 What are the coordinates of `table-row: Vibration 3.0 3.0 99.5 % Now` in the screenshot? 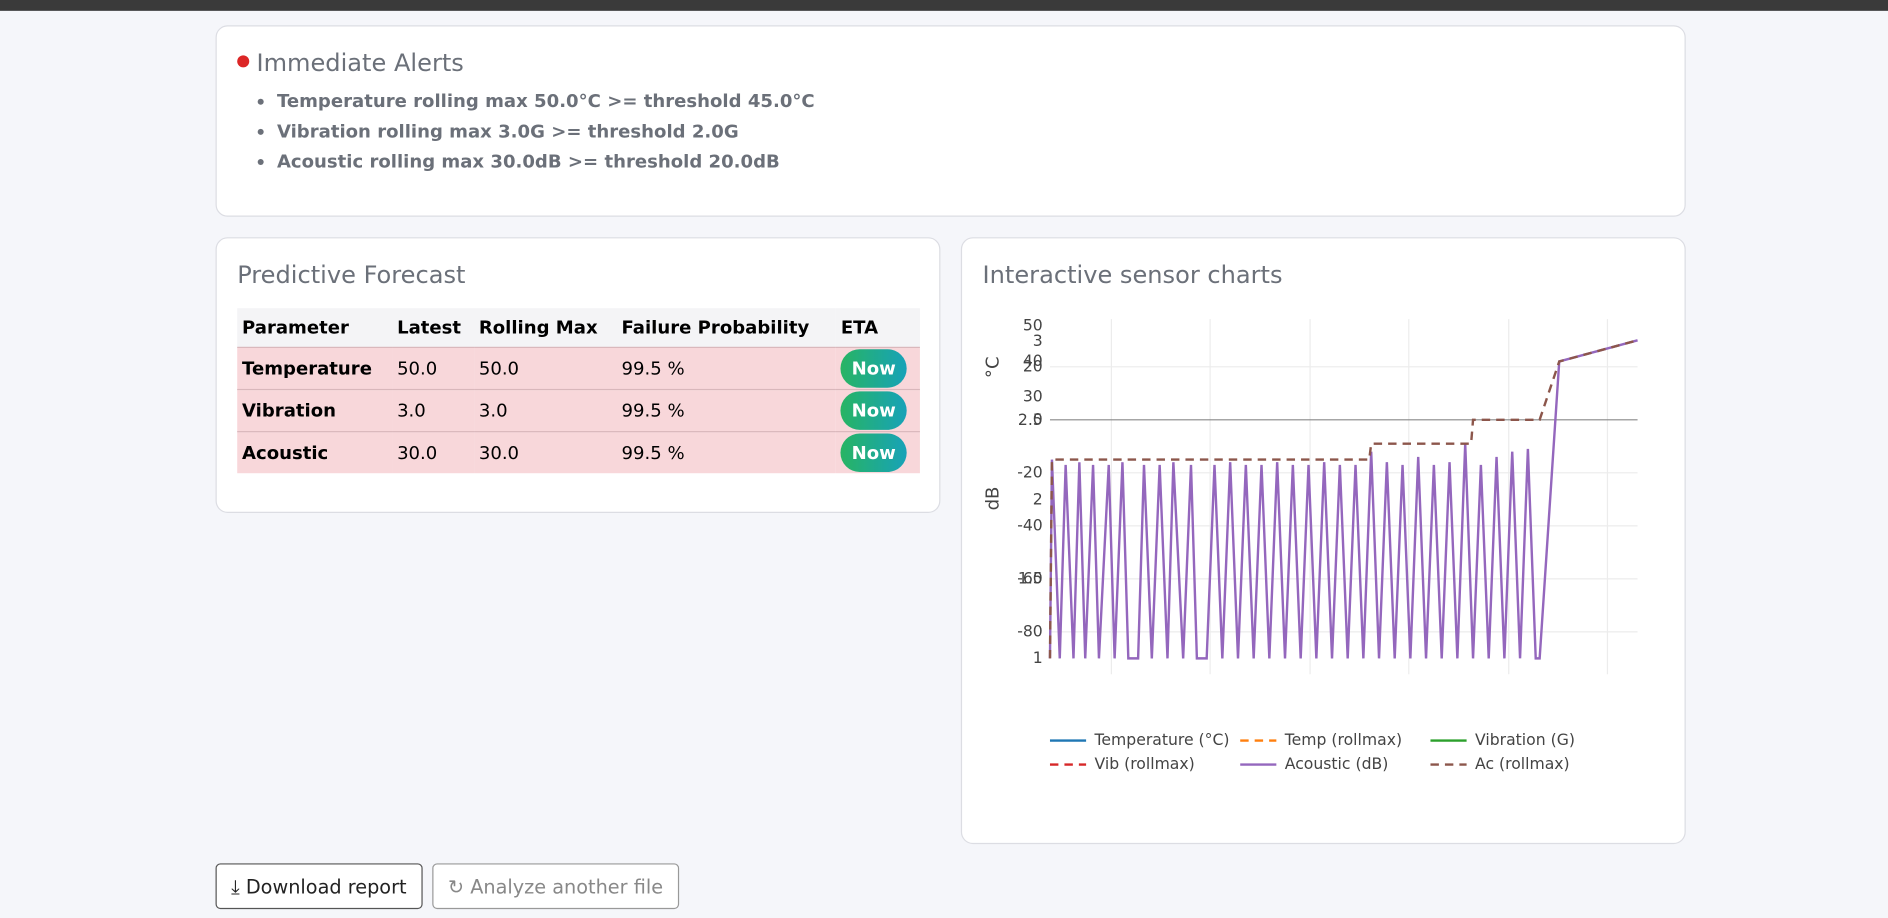 It's located at (578, 410).